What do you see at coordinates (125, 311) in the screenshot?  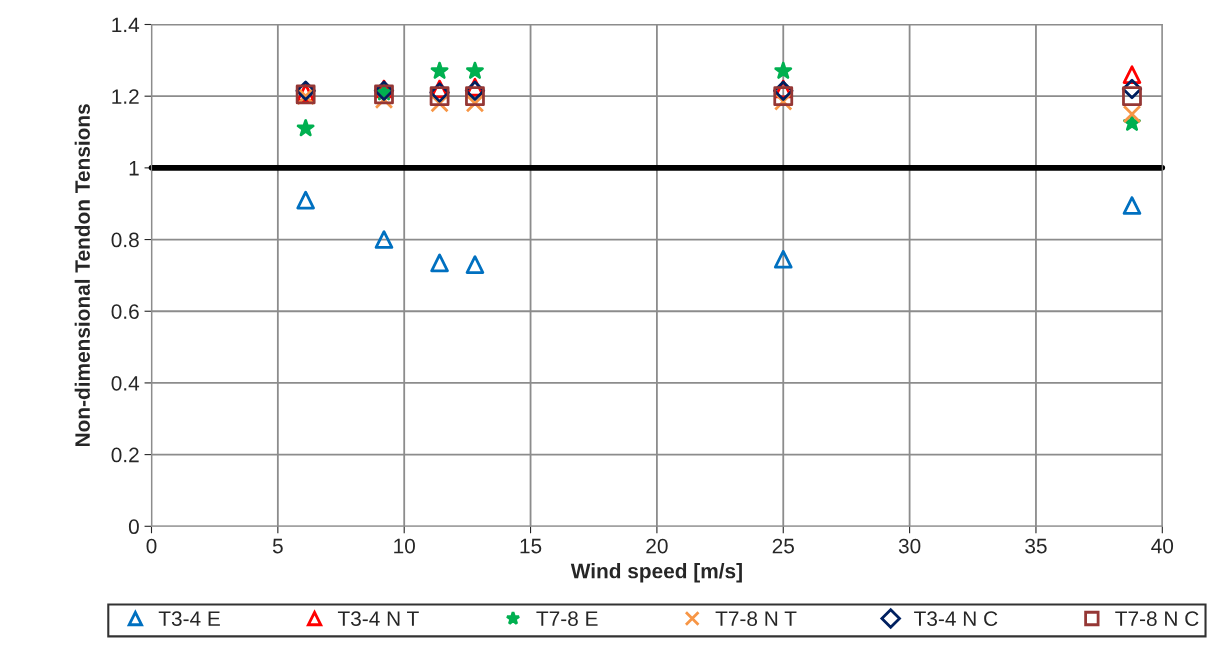 I see `y-tick-label: 0.6` at bounding box center [125, 311].